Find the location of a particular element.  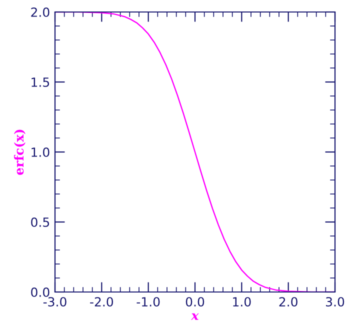

x-tick-label: 3.0 is located at coordinates (335, 302).